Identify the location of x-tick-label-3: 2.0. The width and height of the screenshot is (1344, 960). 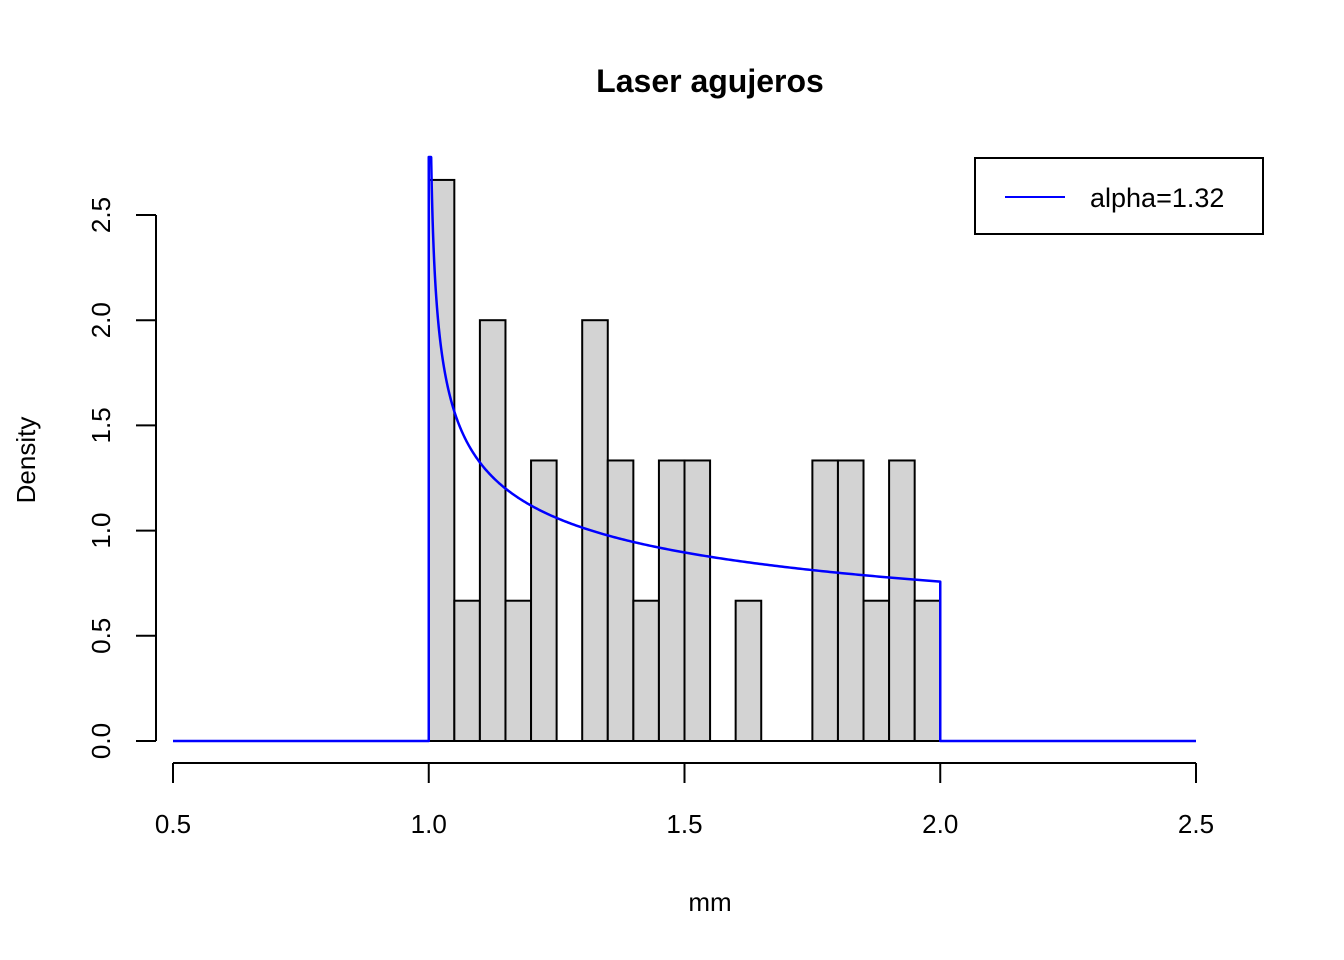
(940, 824).